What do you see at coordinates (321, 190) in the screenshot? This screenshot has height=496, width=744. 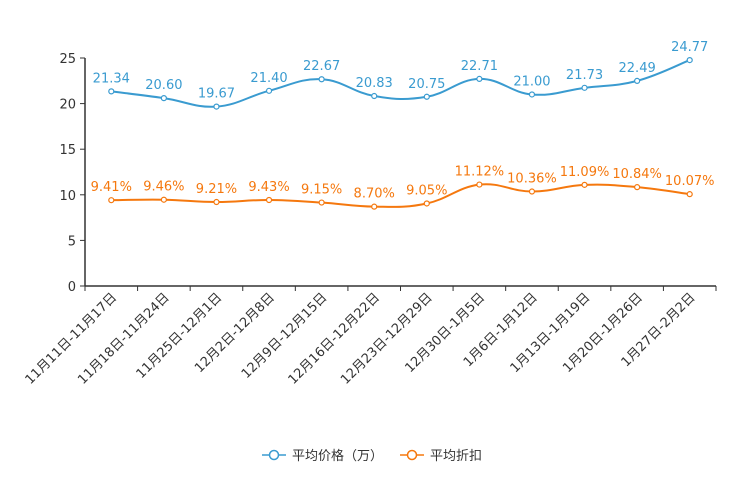 I see `data-label: 9.15%` at bounding box center [321, 190].